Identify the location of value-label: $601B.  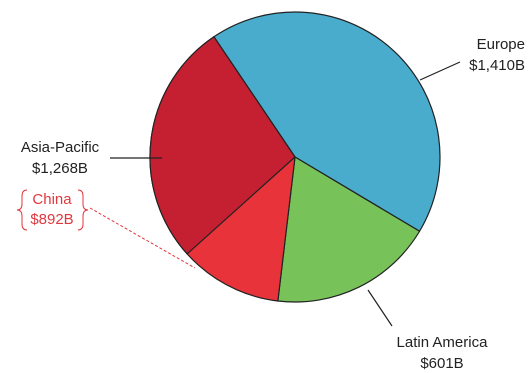
(441, 363).